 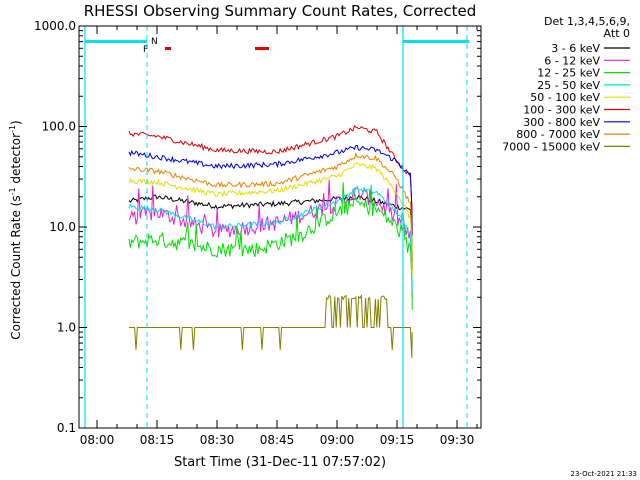 What do you see at coordinates (16, 160) in the screenshot?
I see `y-axis-label-mid: detector` at bounding box center [16, 160].